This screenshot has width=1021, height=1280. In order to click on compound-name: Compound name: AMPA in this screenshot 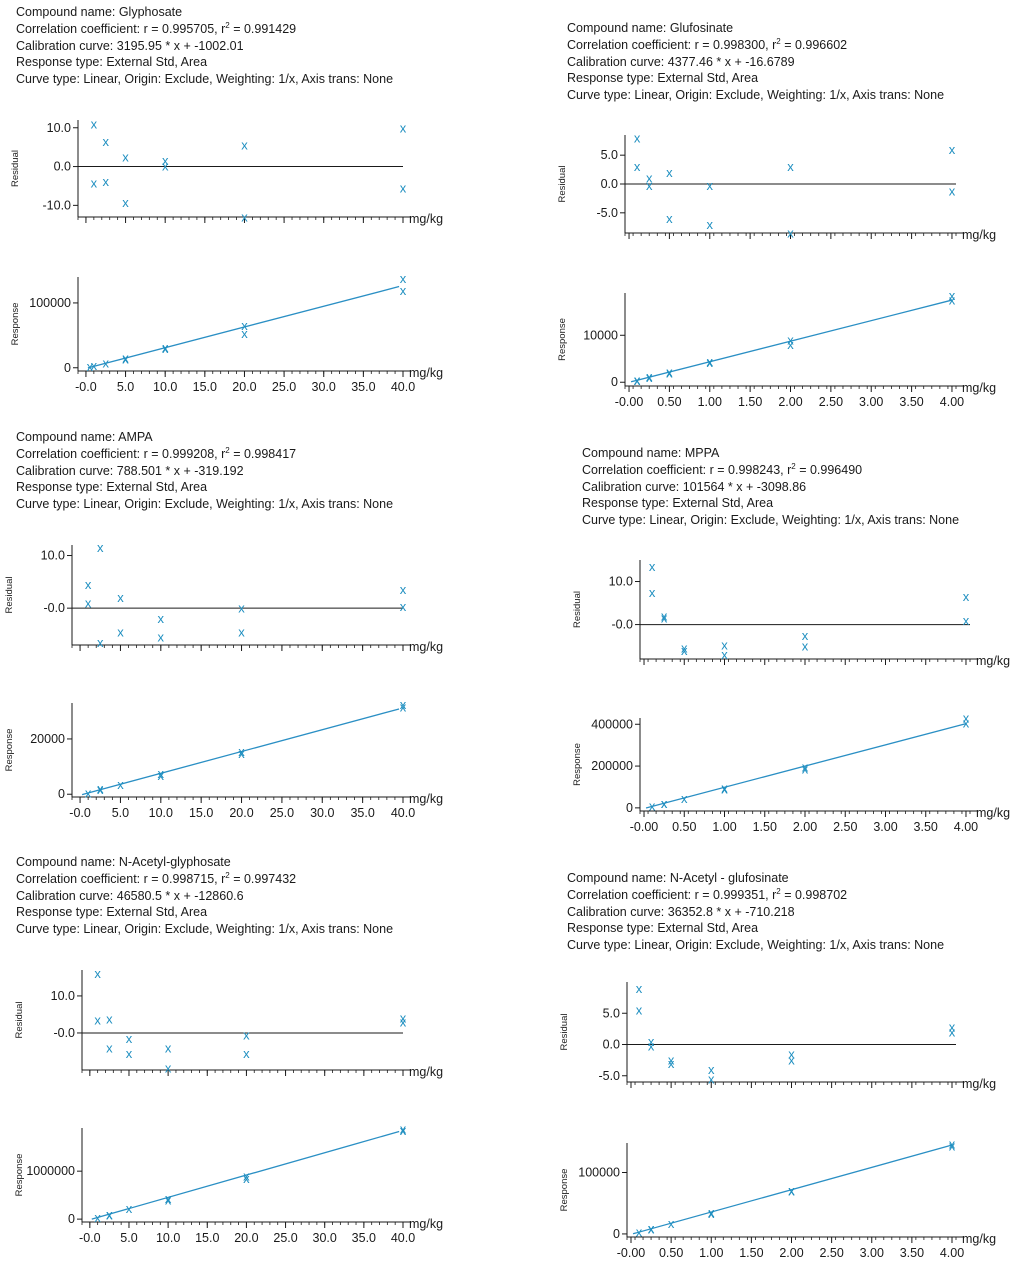, I will do `click(84, 437)`.